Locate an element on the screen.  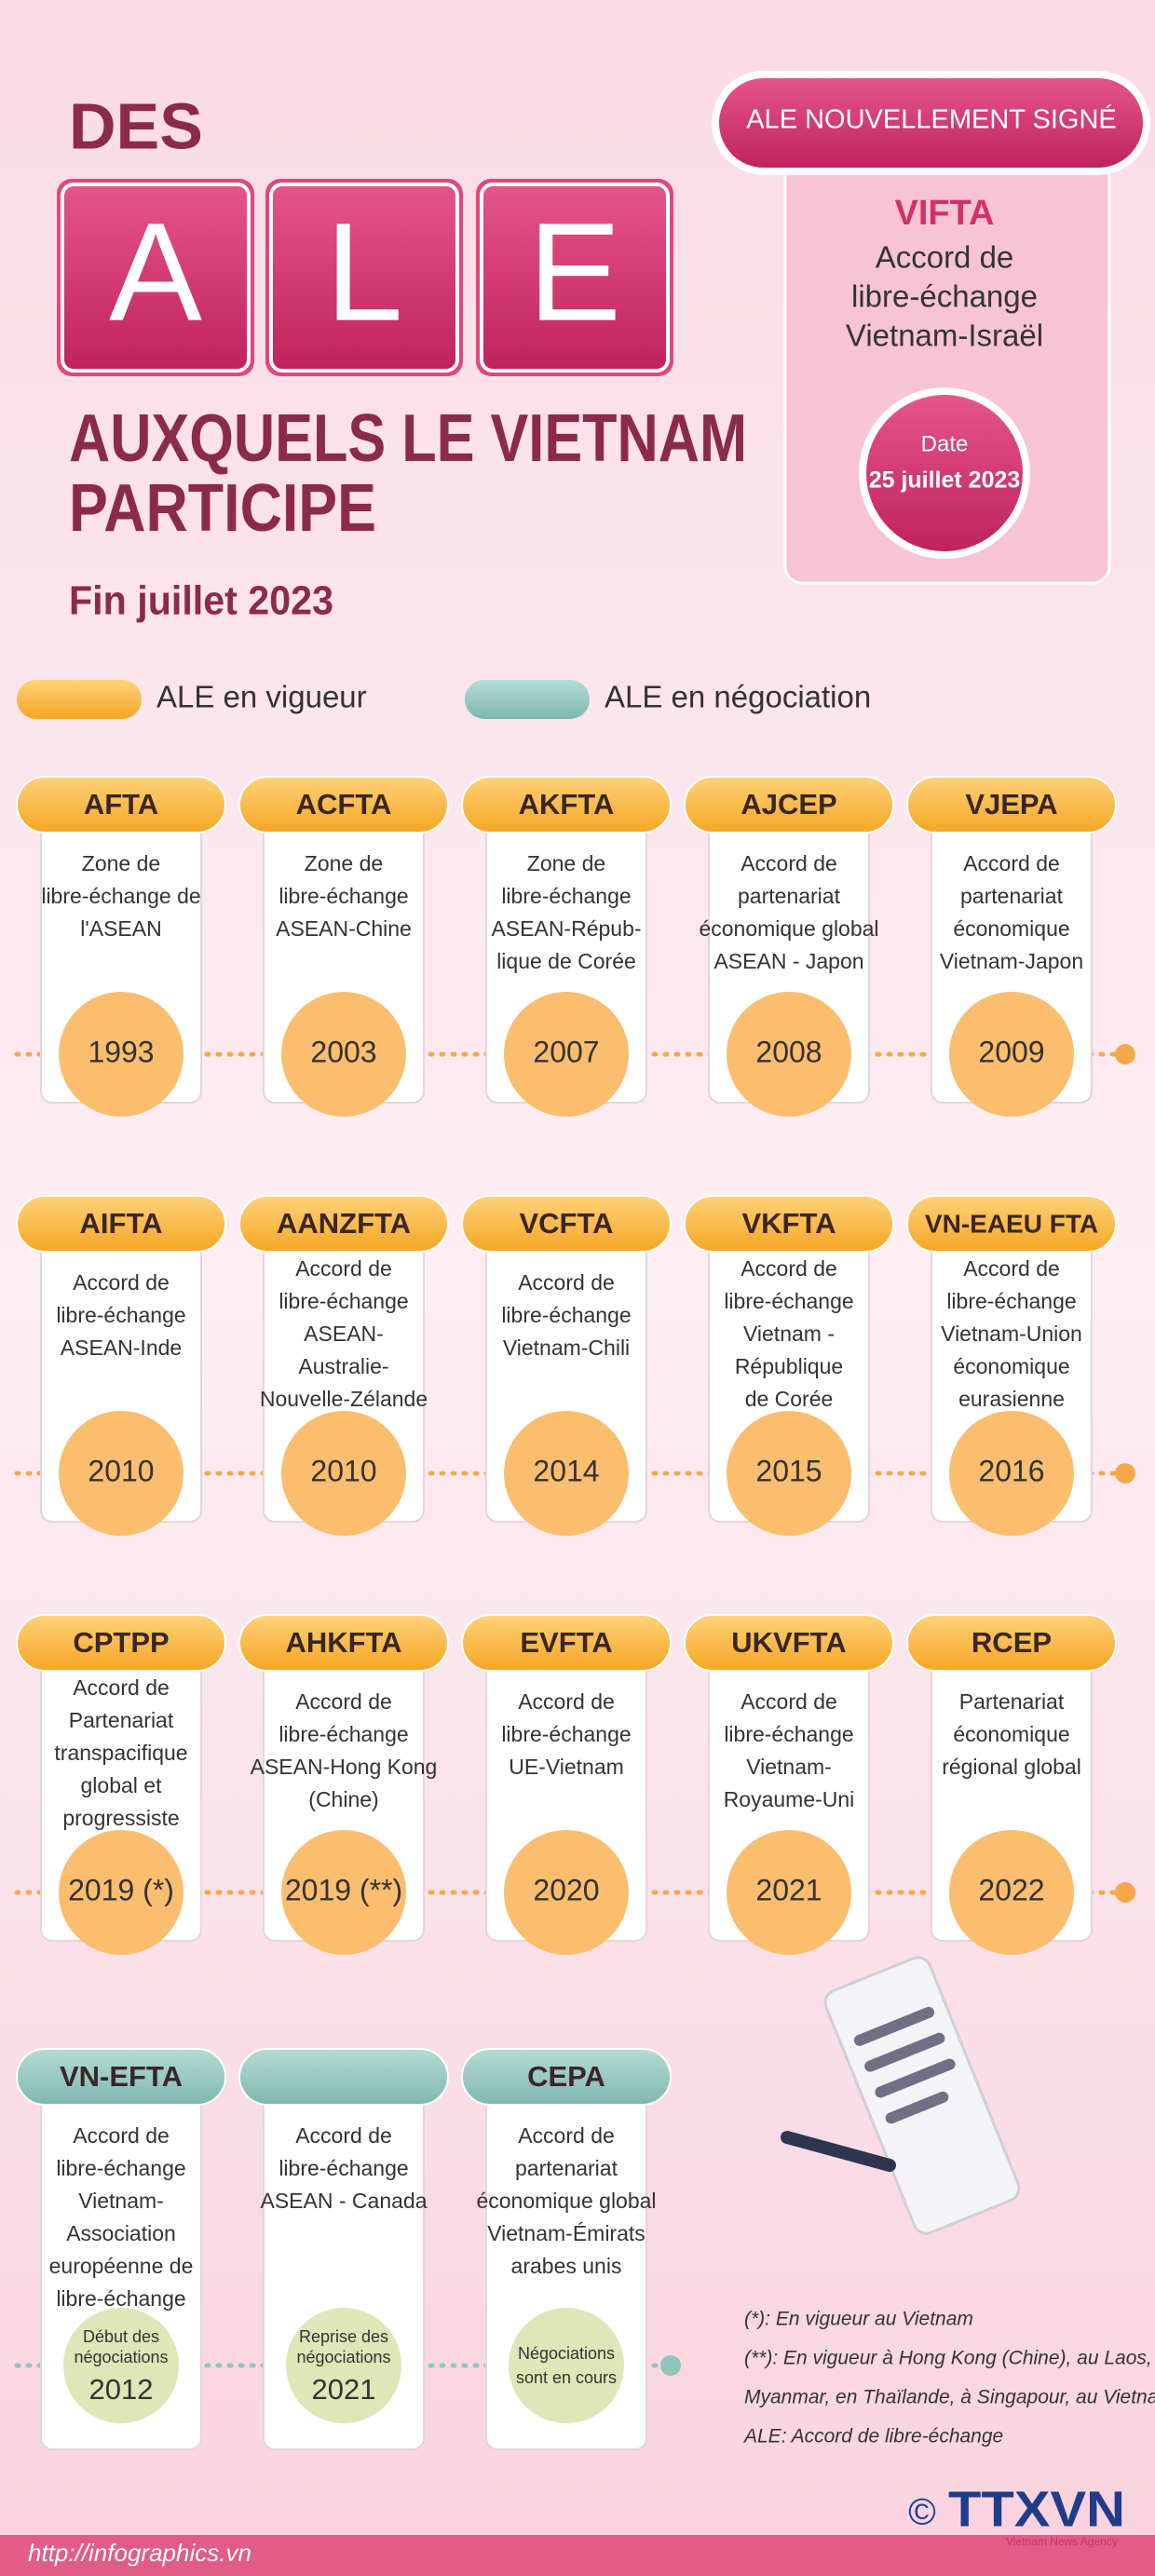
date-circle is located at coordinates (944, 473).